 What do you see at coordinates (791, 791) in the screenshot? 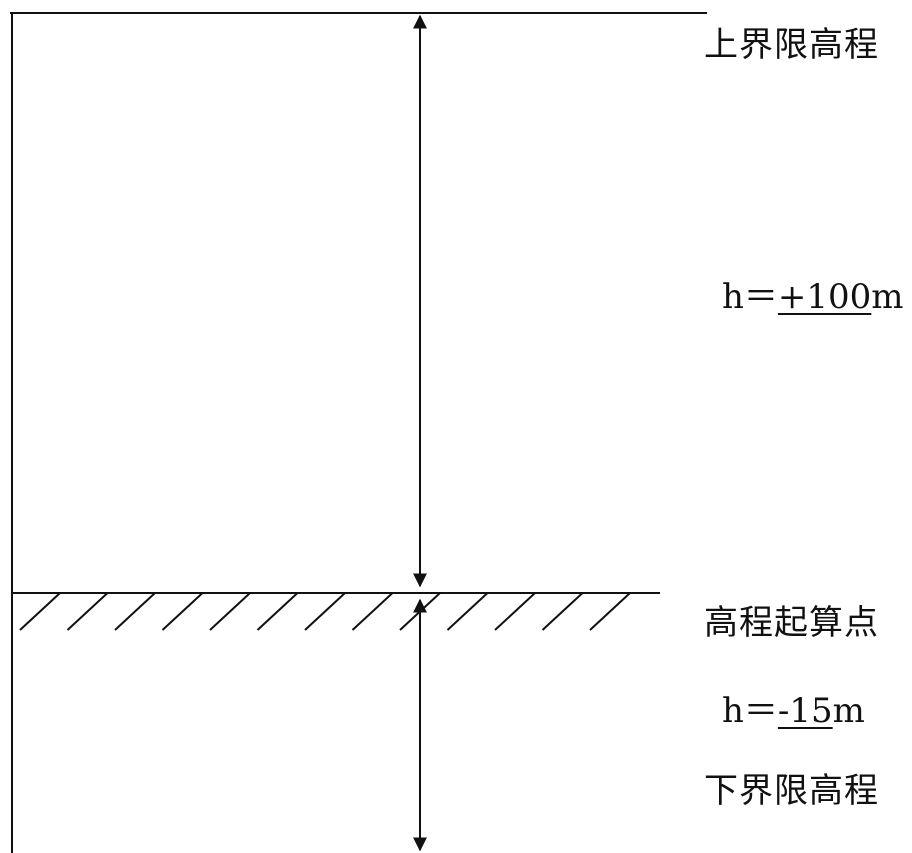
I see `lower-limit-label: 下界限高程` at bounding box center [791, 791].